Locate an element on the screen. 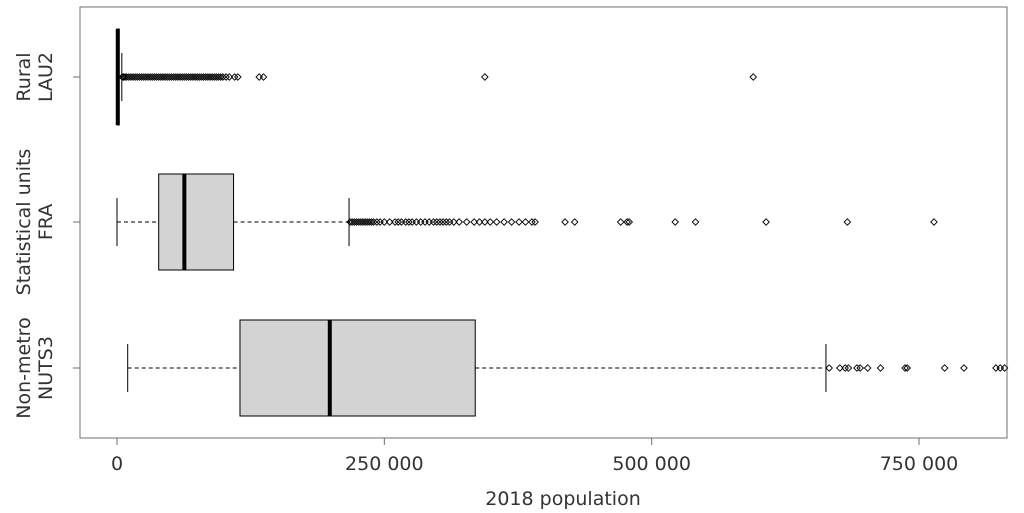 This screenshot has width=1024, height=513. category-label-line: Statistical units is located at coordinates (24, 222).